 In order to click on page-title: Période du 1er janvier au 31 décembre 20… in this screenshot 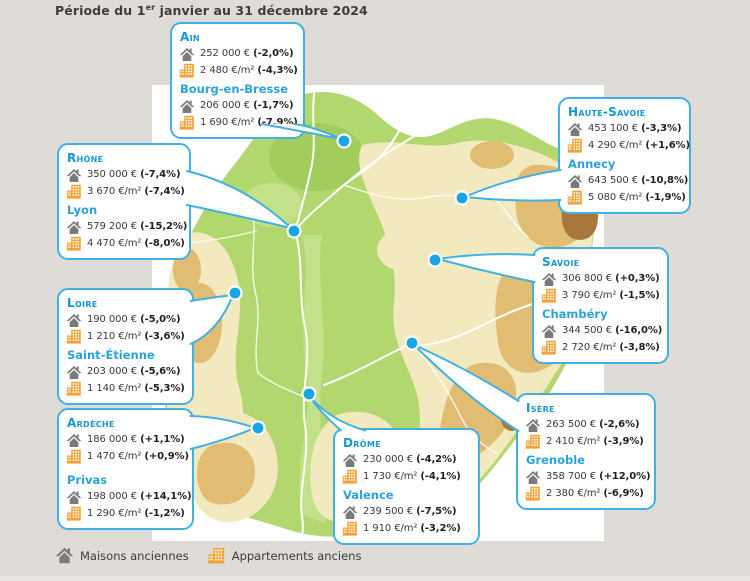, I will do `click(211, 10)`.